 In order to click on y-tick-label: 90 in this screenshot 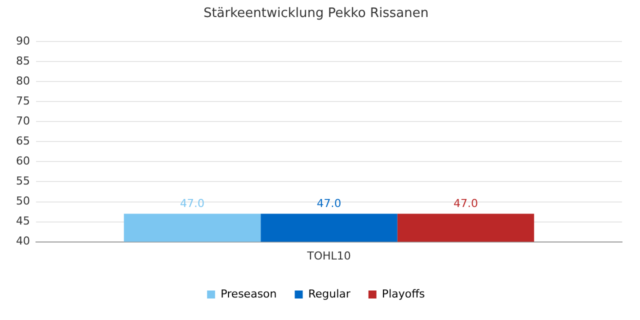, I will do `click(23, 41)`.